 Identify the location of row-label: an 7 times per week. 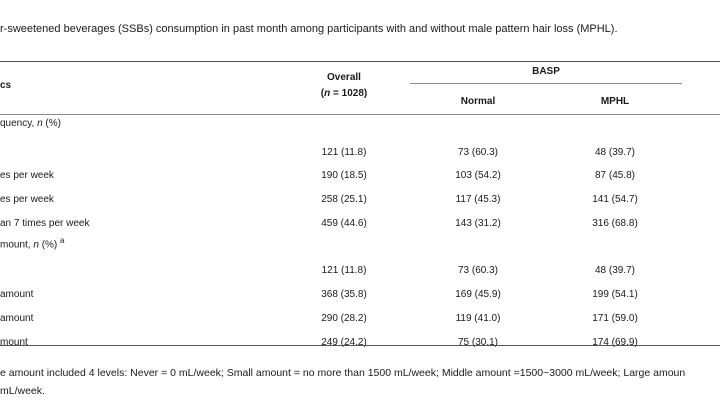
(45, 223).